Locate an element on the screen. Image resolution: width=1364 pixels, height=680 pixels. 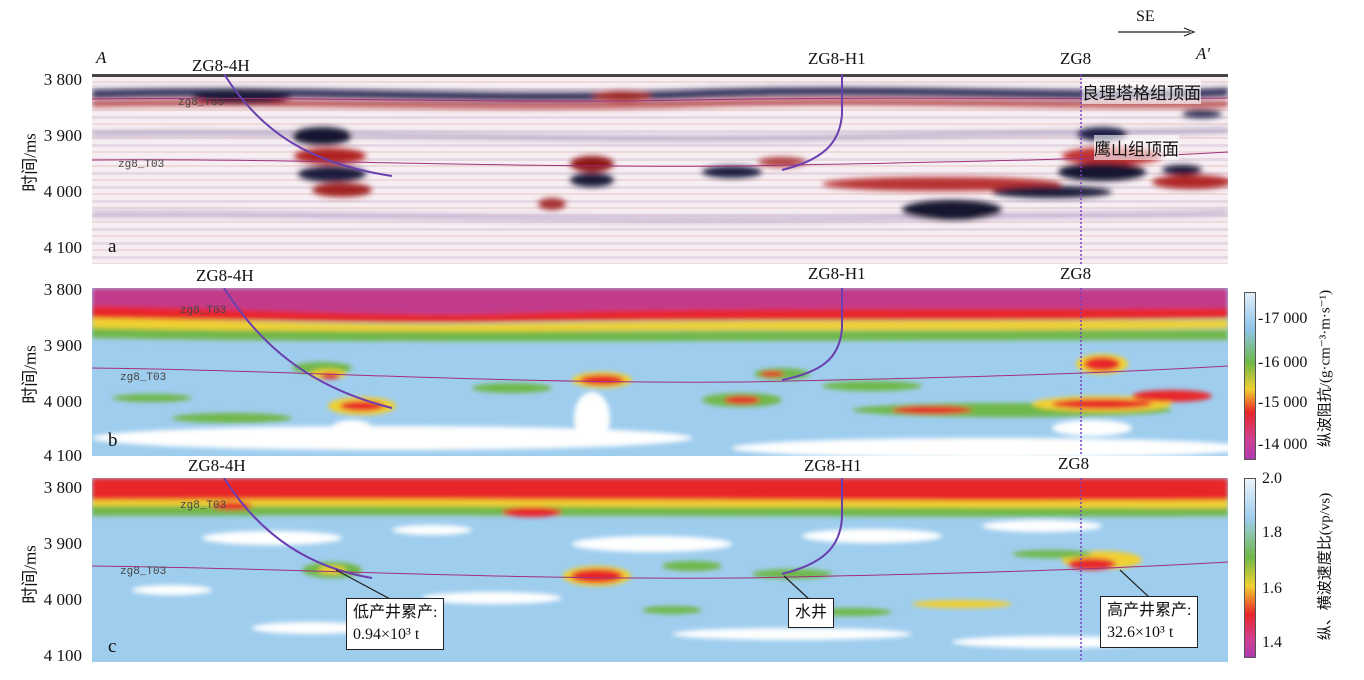
callout-low-production: 低产井累产: 0.94×10³ t is located at coordinates (395, 624).